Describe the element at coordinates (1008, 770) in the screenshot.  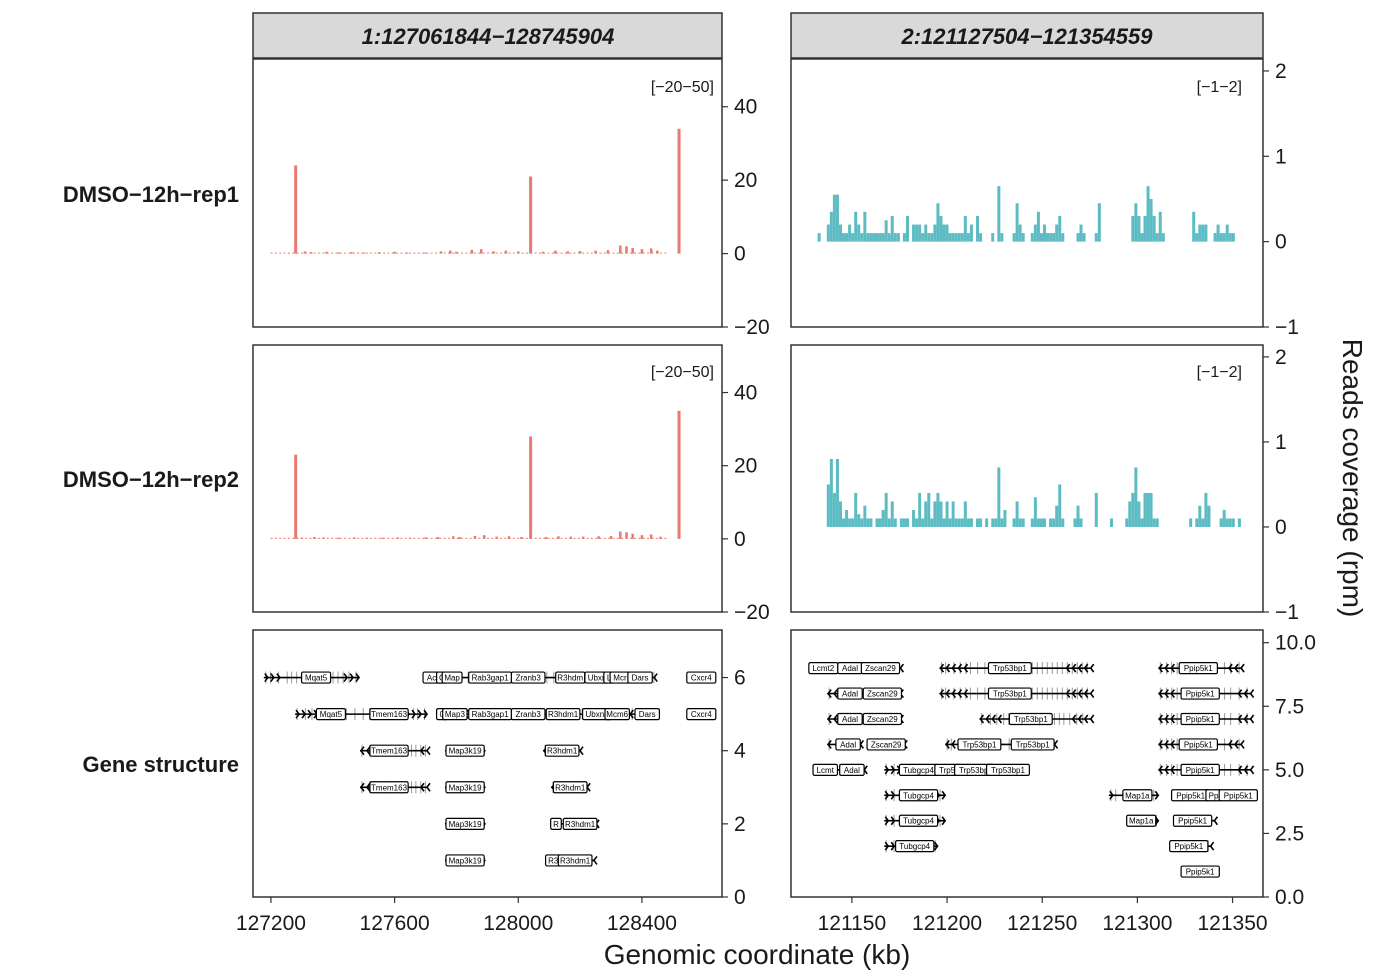
I see `gene-label: Trp53bp1` at that location.